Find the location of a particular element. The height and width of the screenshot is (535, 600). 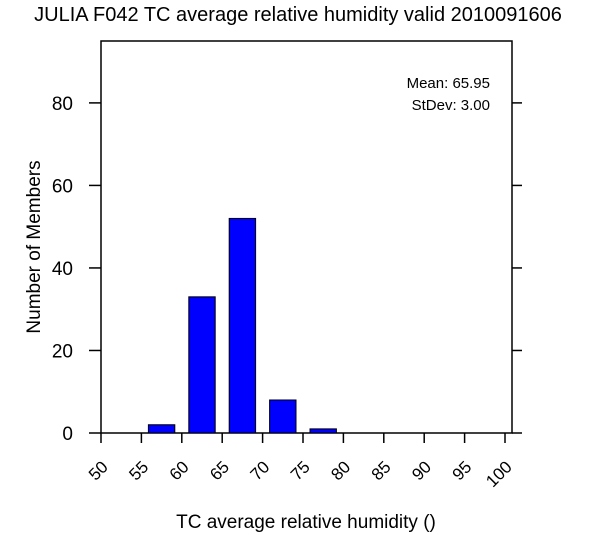

x-axis: 50 55 60 65 70 75 80 85 90 95 100 is located at coordinates (300, 462).